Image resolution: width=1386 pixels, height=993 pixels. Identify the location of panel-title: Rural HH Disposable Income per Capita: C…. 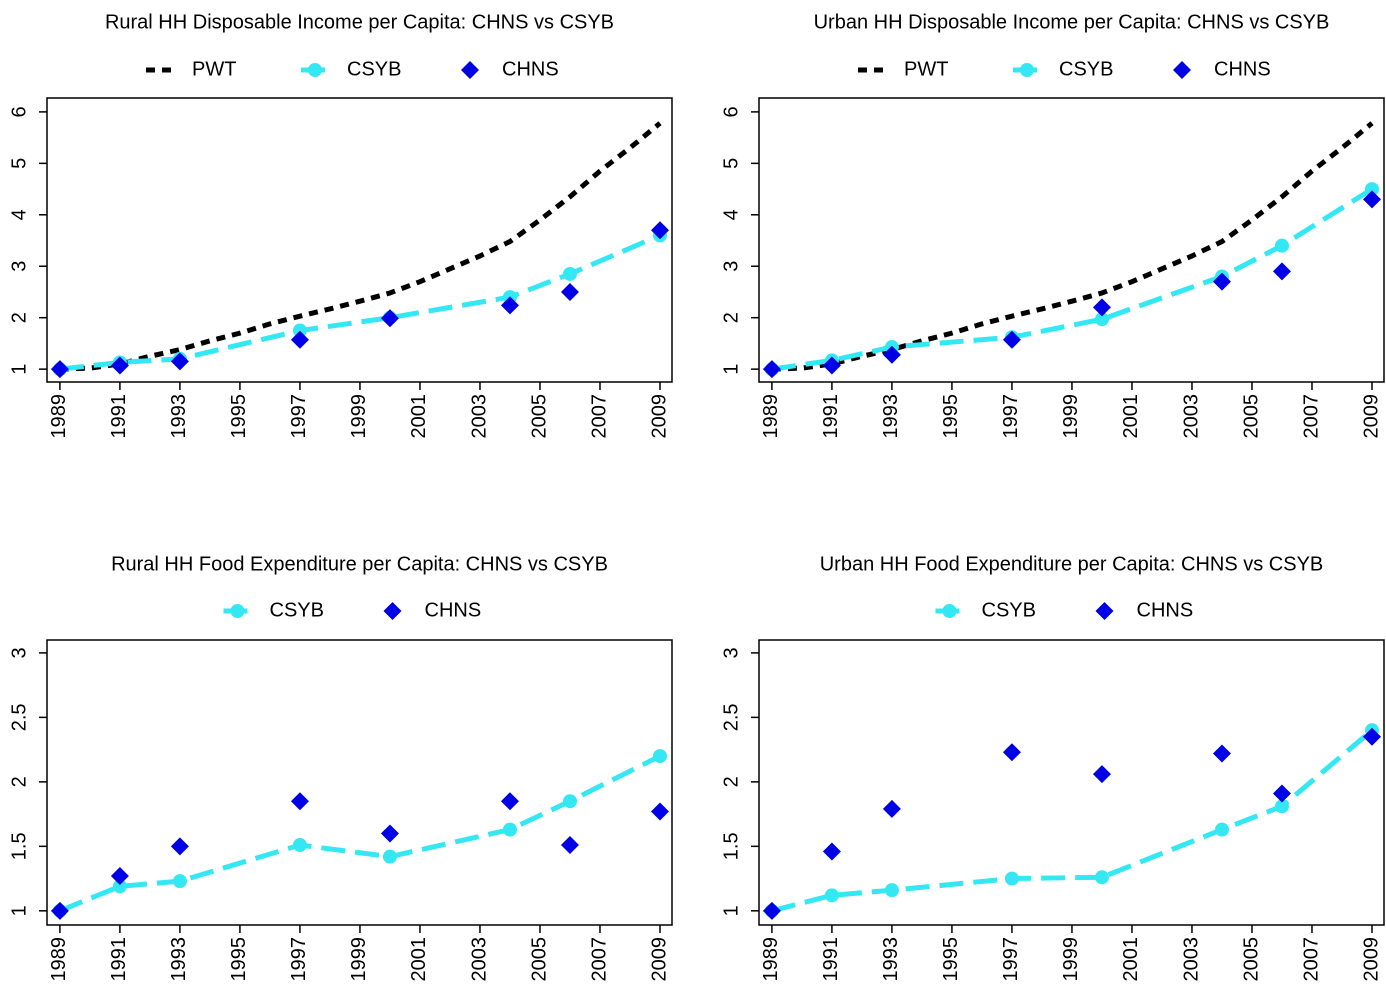
(359, 22).